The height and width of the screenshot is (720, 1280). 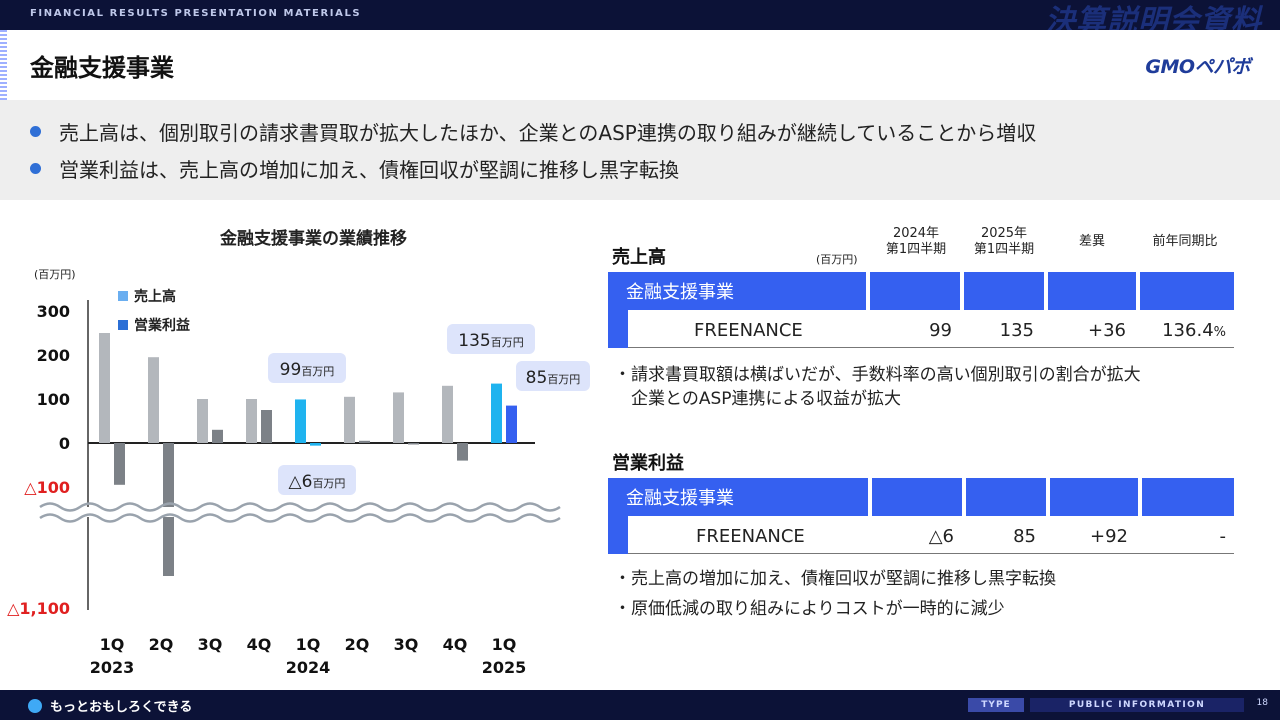 What do you see at coordinates (196, 13) in the screenshot?
I see `banner-subtitle: FINANCIAL RESULTS PRESENTATION MATERIALS` at bounding box center [196, 13].